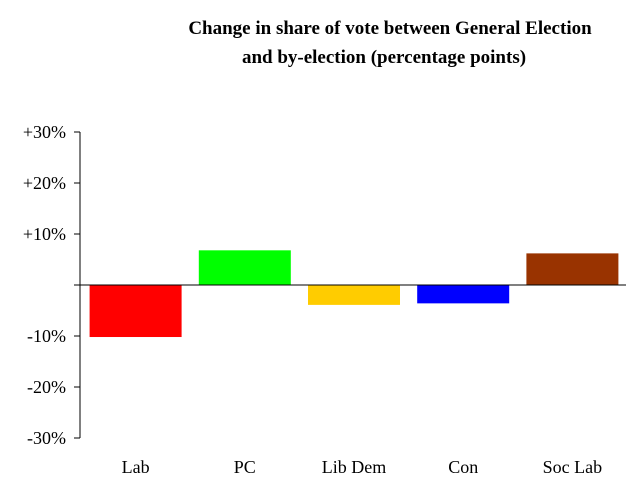  I want to click on category-label: Soc Lab, so click(572, 467).